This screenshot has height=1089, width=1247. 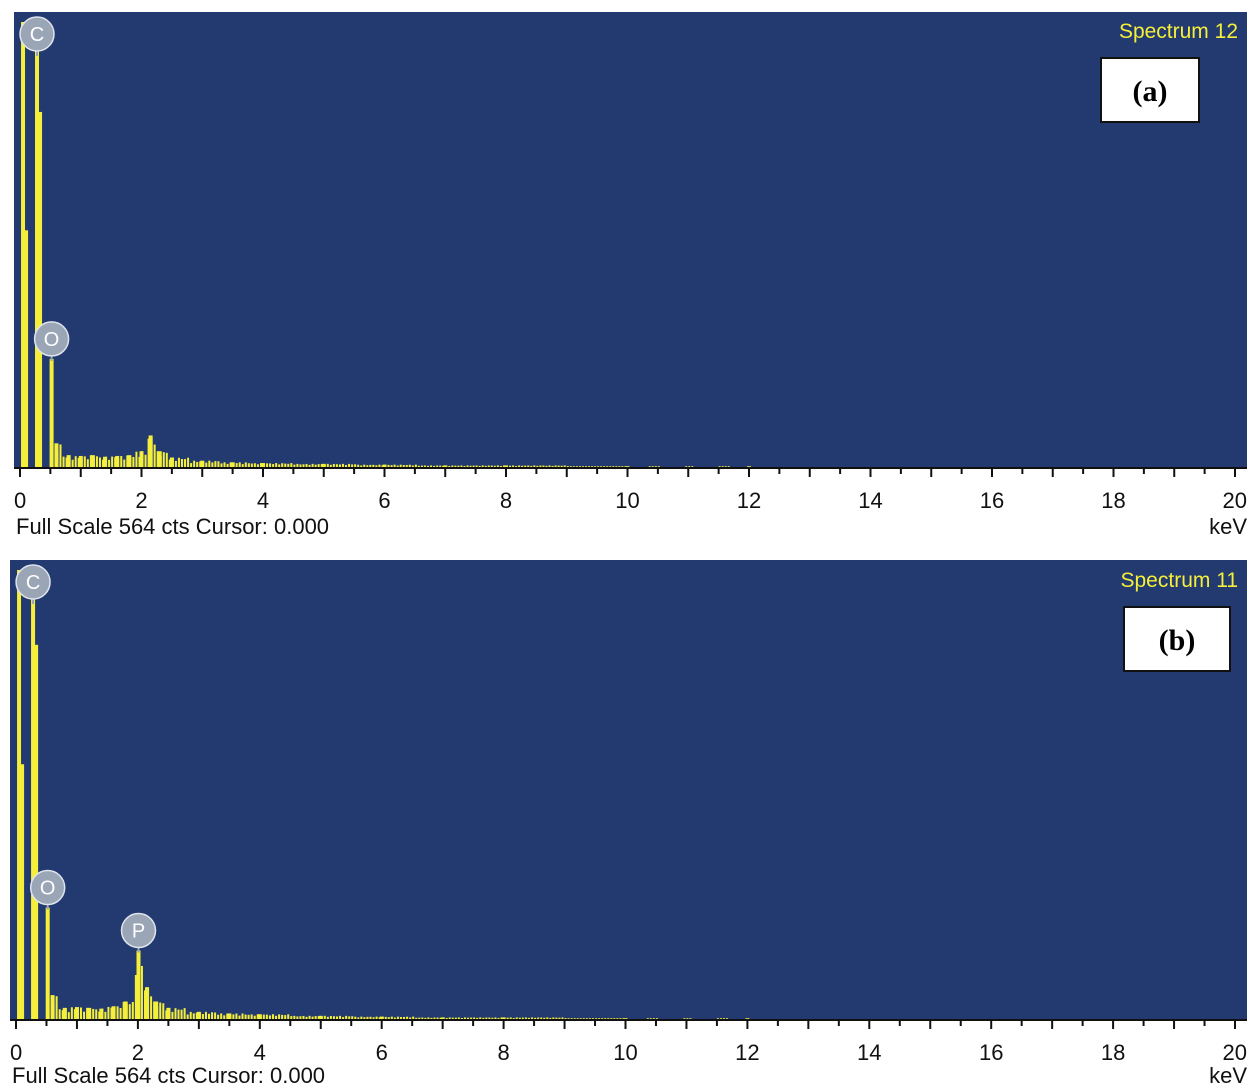 I want to click on peak-marker-C, so click(x=33, y=582).